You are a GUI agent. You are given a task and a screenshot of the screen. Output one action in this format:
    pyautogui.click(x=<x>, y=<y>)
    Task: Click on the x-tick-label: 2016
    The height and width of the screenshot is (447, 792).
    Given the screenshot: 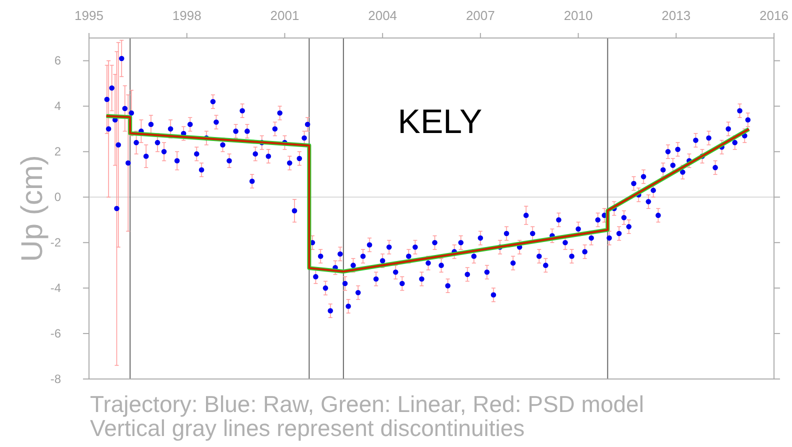 What is the action you would take?
    pyautogui.click(x=774, y=15)
    